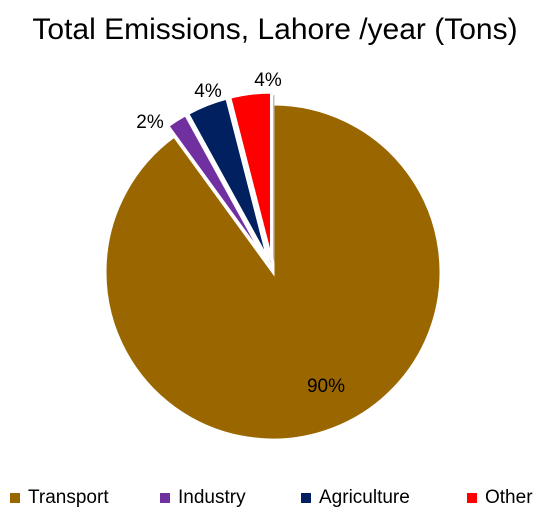  Describe the element at coordinates (472, 498) in the screenshot. I see `legend-swatch-other` at that location.